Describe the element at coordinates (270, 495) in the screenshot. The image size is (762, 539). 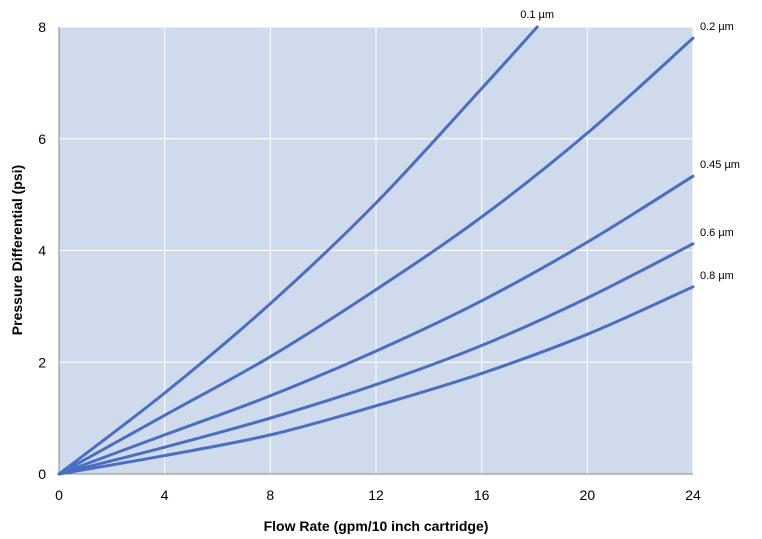
I see `x-tick-label: 8` at that location.